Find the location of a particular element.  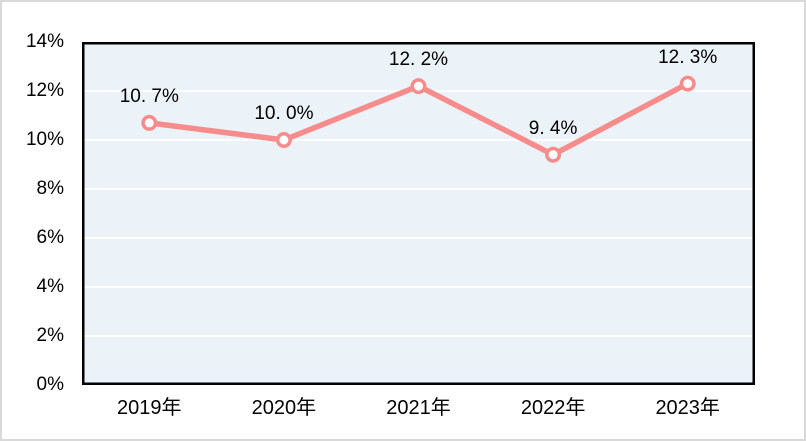

data-label: 10. 7% is located at coordinates (149, 96).